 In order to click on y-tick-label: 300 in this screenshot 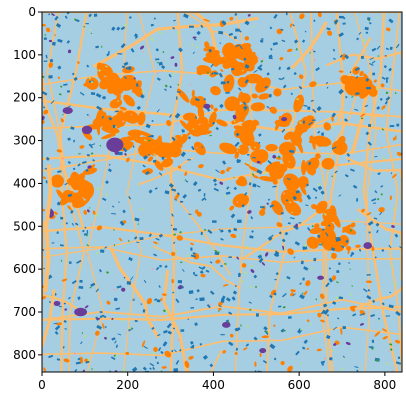, I will do `click(24, 141)`.